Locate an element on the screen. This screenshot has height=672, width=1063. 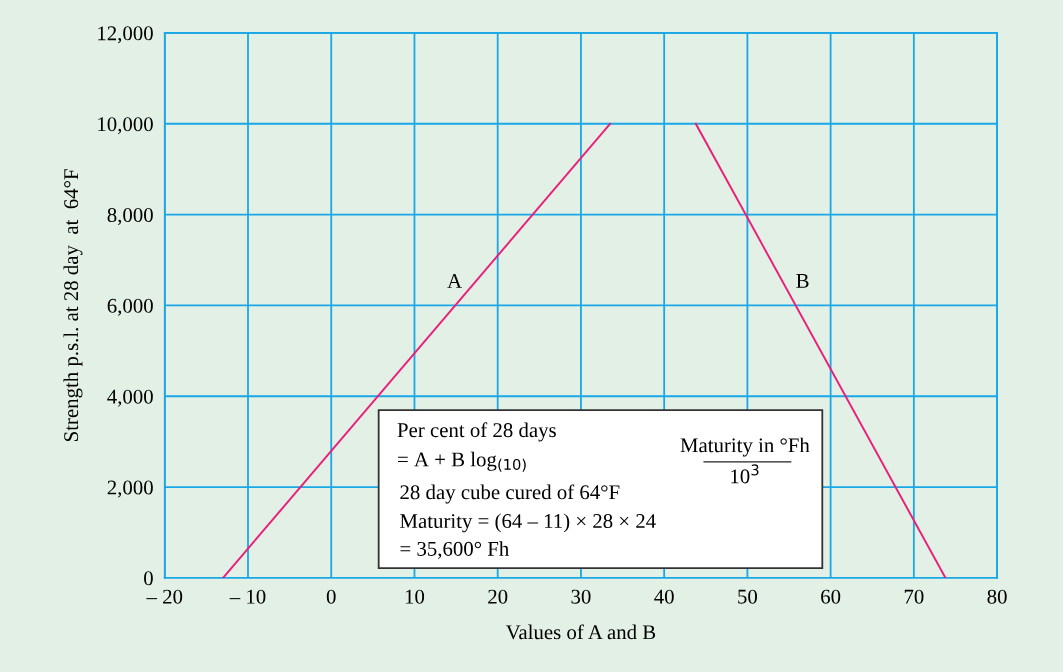
y-tick-label: 12,000 is located at coordinates (125, 35).